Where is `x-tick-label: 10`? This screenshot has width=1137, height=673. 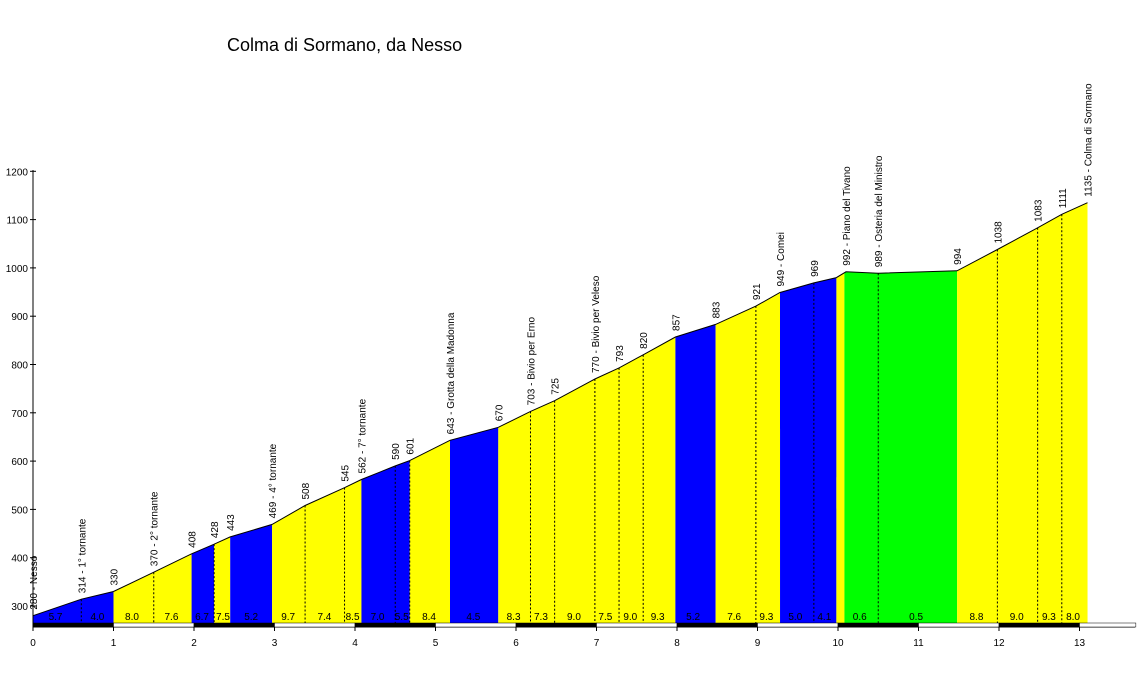 x-tick-label: 10 is located at coordinates (838, 643).